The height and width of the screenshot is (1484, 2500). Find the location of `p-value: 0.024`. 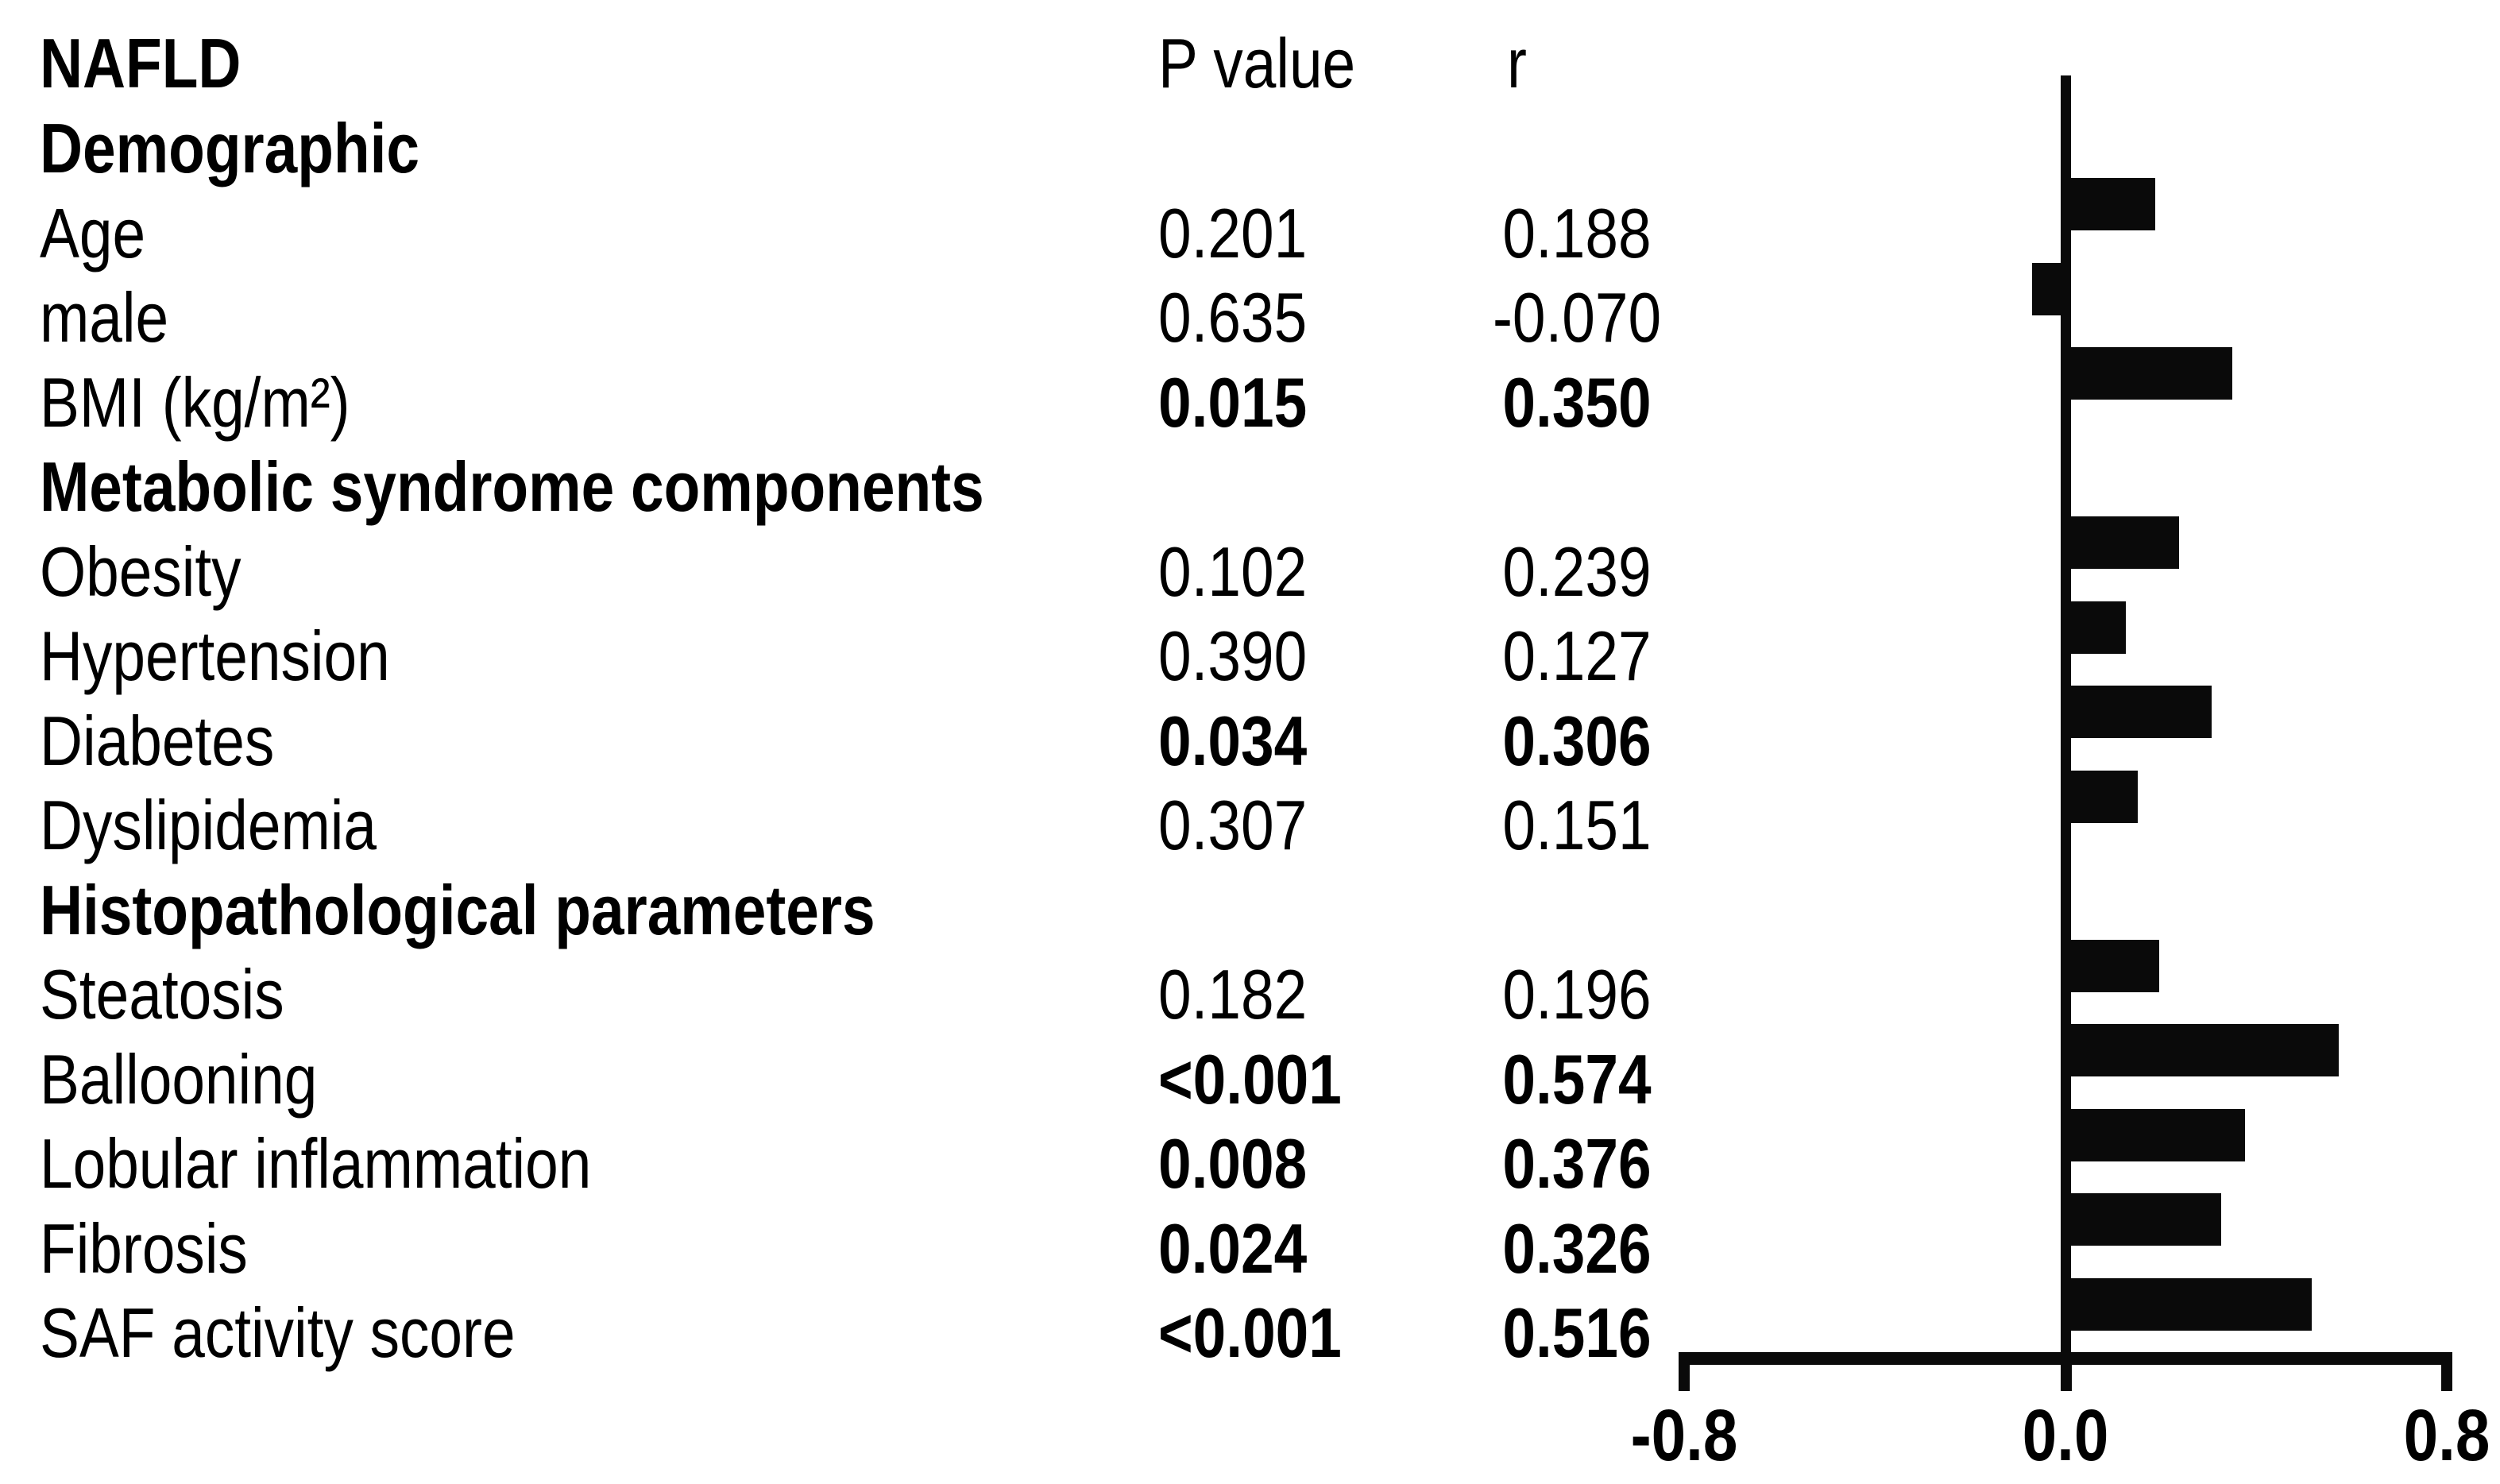

p-value: 0.024 is located at coordinates (1233, 1248).